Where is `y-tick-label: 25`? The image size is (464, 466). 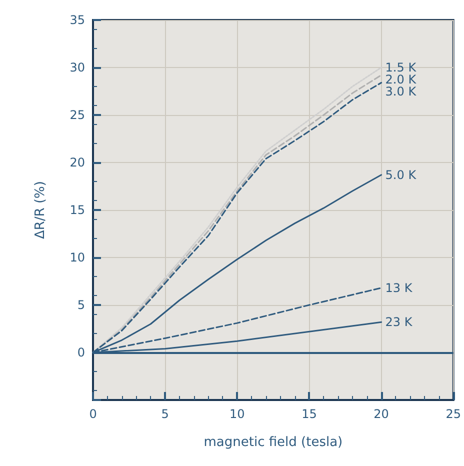 y-tick-label: 25 is located at coordinates (77, 115).